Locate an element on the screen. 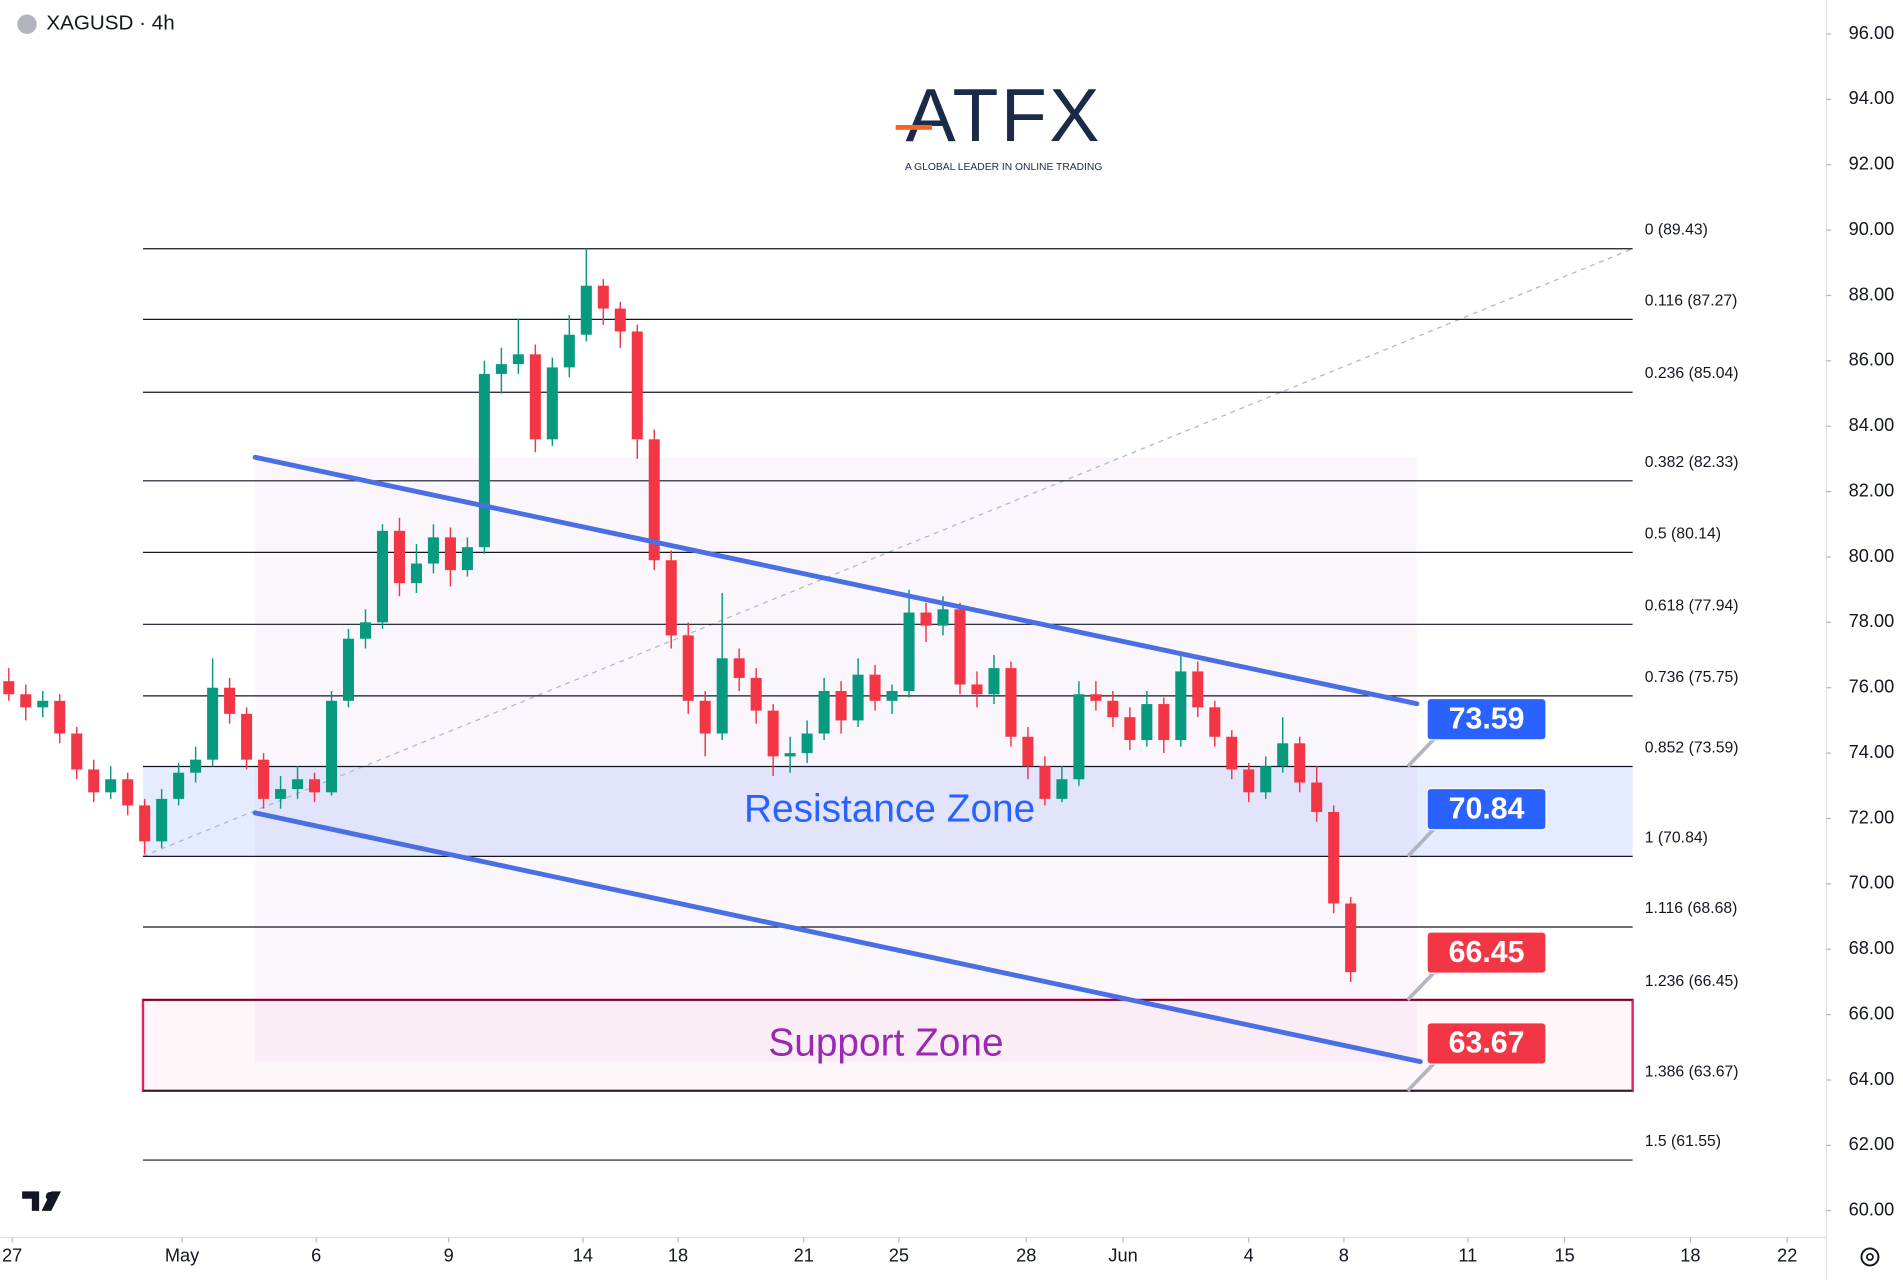 Image resolution: width=1903 pixels, height=1280 pixels. fib-label: 1.5 (61.55) is located at coordinates (1683, 1141).